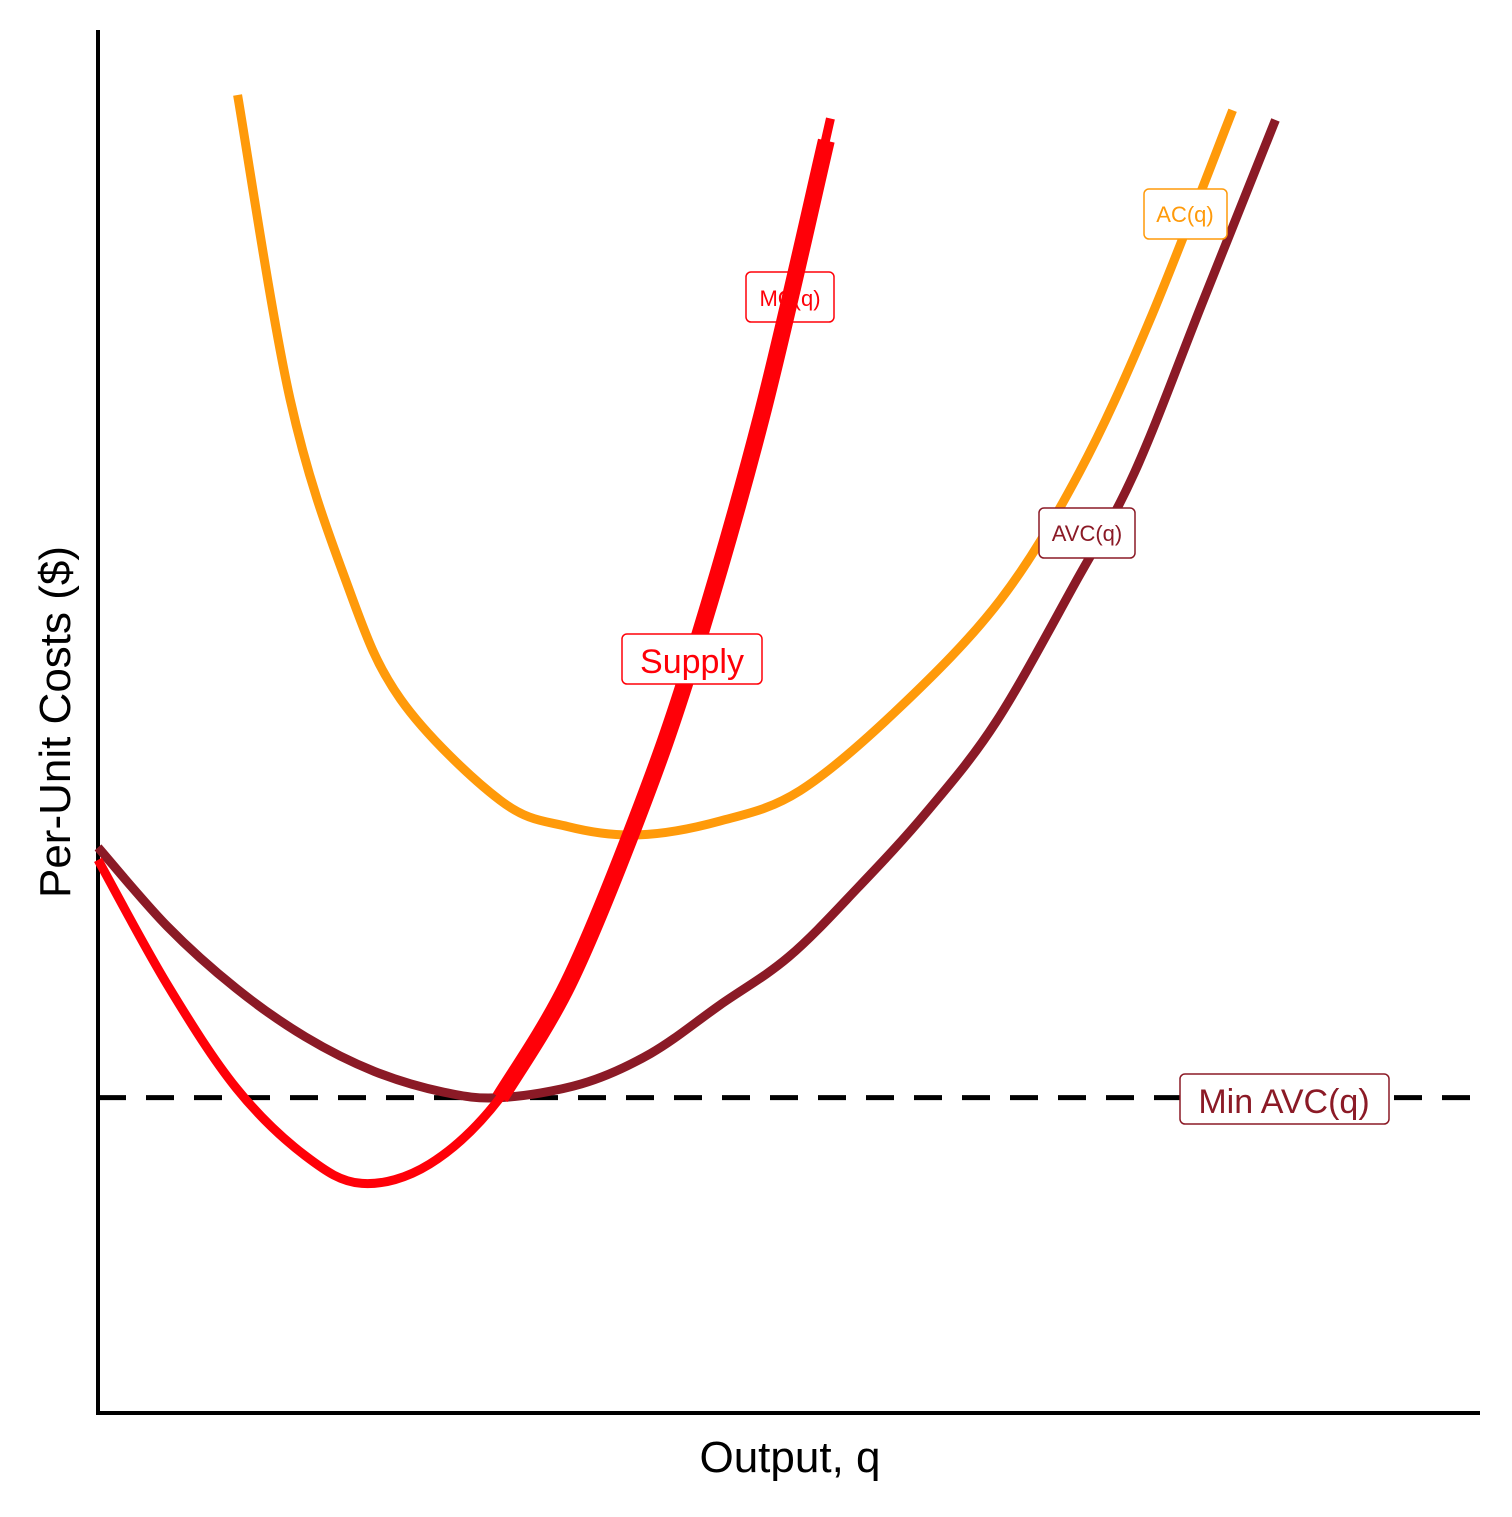 The height and width of the screenshot is (1517, 1512). Describe the element at coordinates (1283, 1102) in the screenshot. I see `min-avc-label-text: Min AVC(q)` at that location.